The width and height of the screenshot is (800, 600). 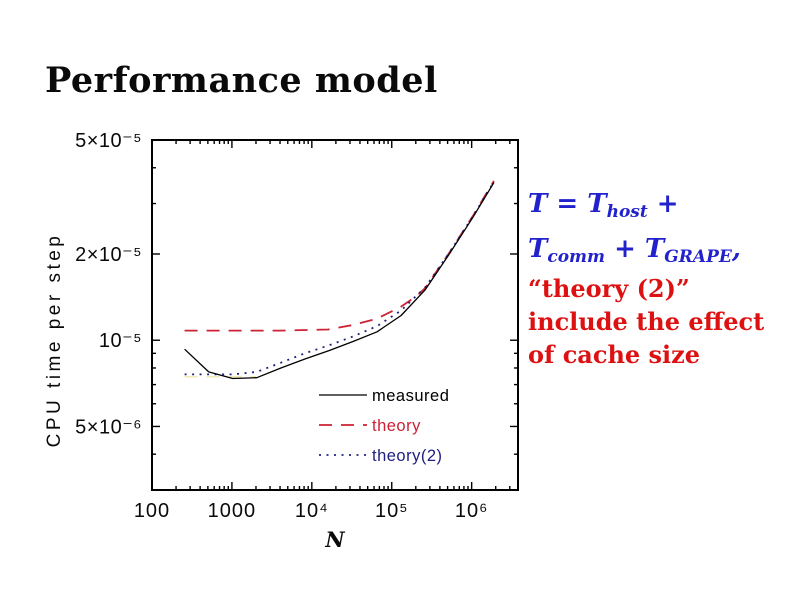 What do you see at coordinates (108, 141) in the screenshot?
I see `svg-text: 5×10⁻⁵` at bounding box center [108, 141].